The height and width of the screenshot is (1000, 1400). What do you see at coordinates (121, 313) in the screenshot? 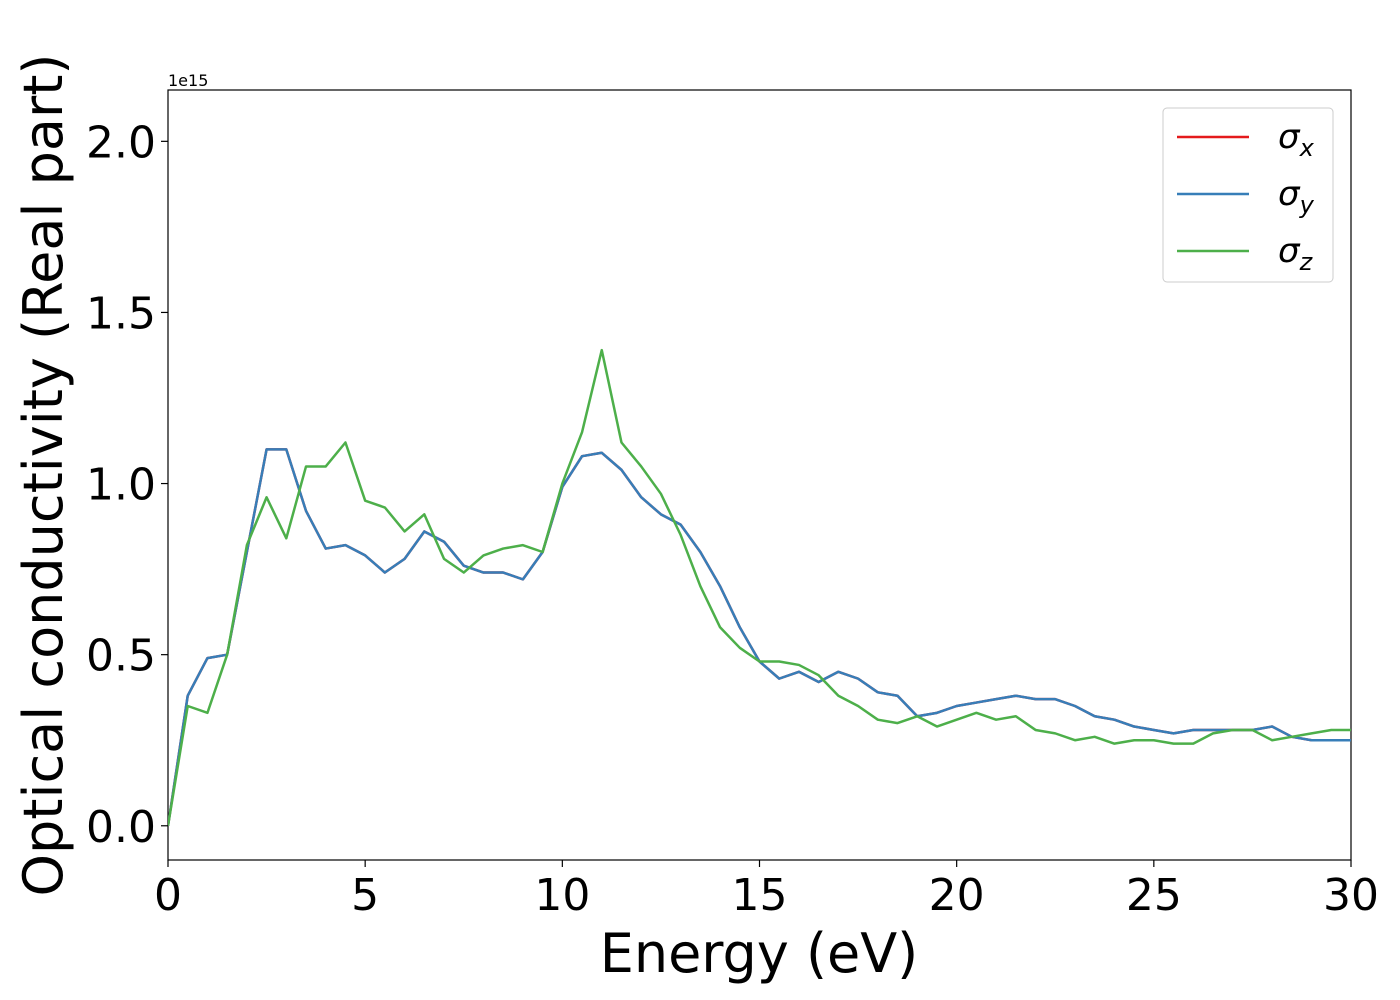
I see `y-tick-label: 1.5` at bounding box center [121, 313].